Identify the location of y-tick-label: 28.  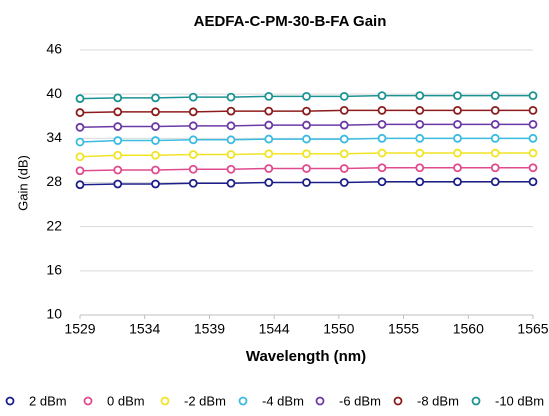
(54, 181).